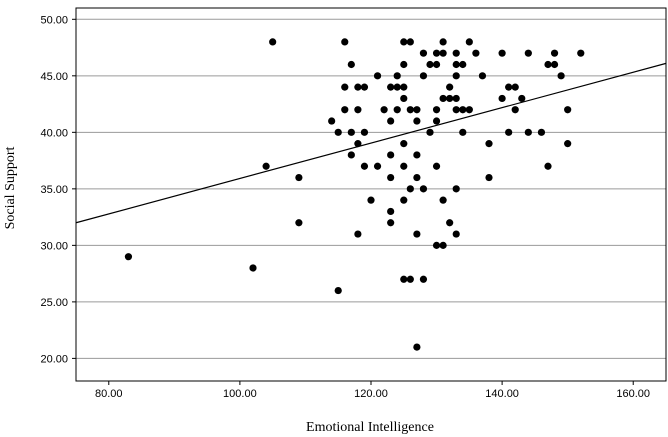 This screenshot has width=668, height=437. I want to click on y-tick-label: 20.00, so click(54, 359).